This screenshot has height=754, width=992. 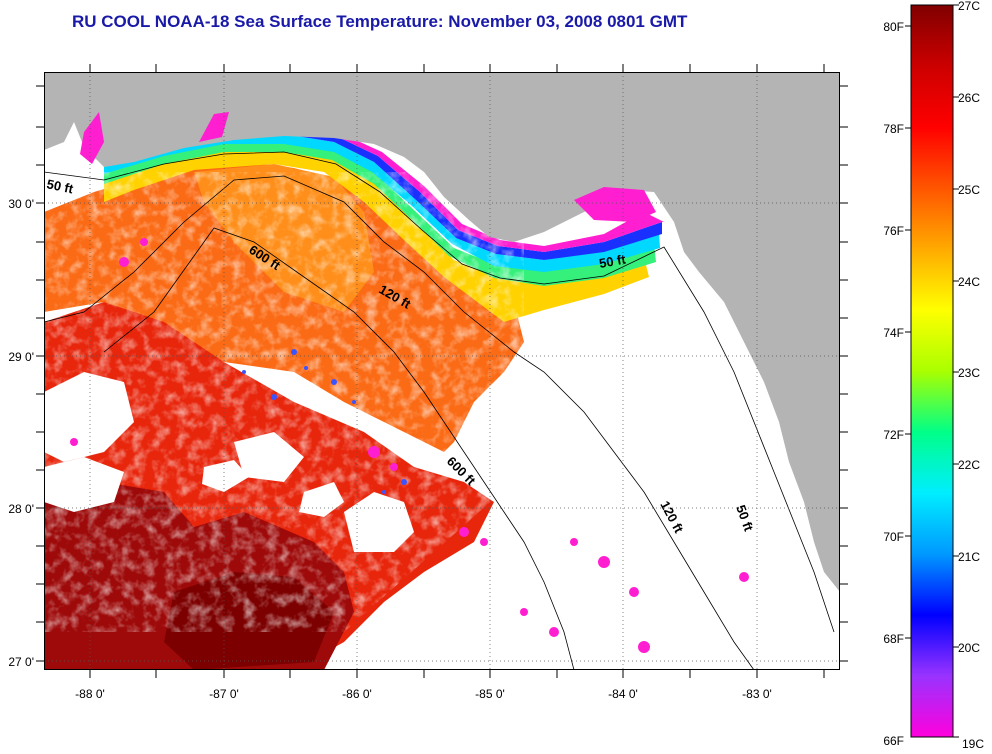 What do you see at coordinates (92, 138) in the screenshot?
I see `land-bay-inlet` at bounding box center [92, 138].